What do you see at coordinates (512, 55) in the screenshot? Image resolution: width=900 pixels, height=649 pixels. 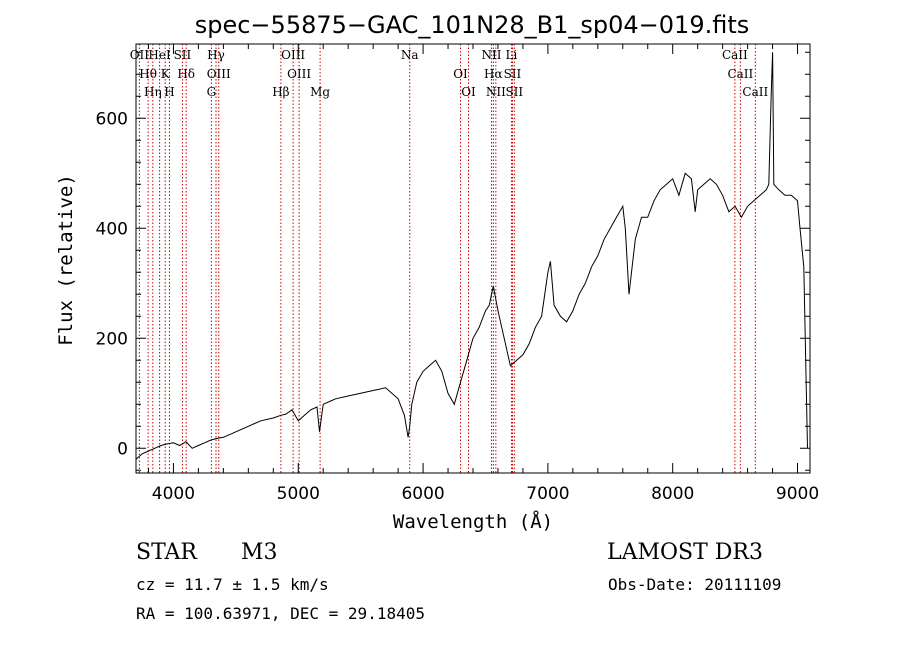 I see `line-marker-label: Li` at bounding box center [512, 55].